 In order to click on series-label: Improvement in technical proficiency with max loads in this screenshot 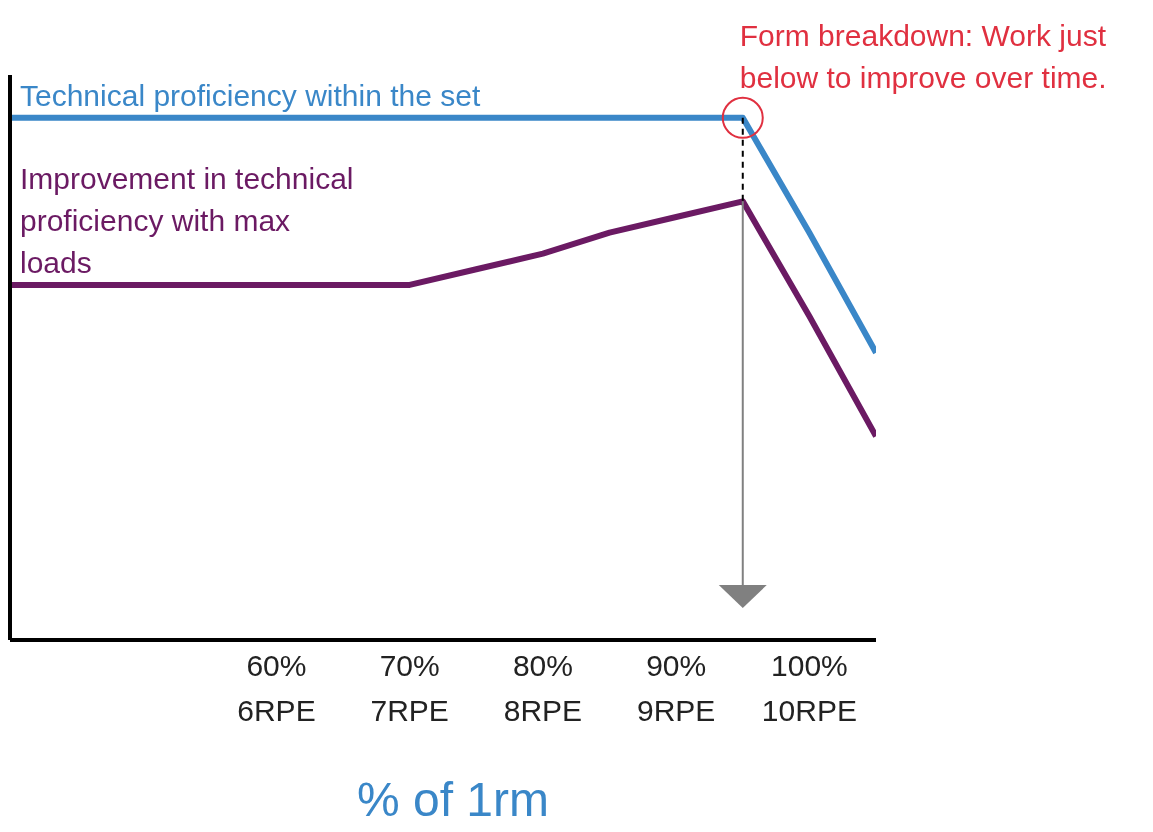, I will do `click(187, 220)`.